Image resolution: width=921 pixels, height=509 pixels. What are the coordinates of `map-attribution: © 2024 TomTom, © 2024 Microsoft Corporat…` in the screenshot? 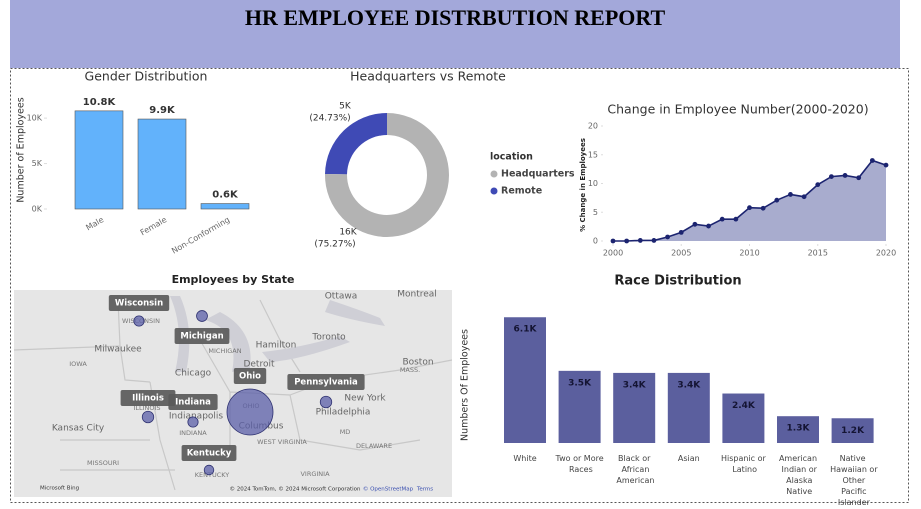 It's located at (295, 489).